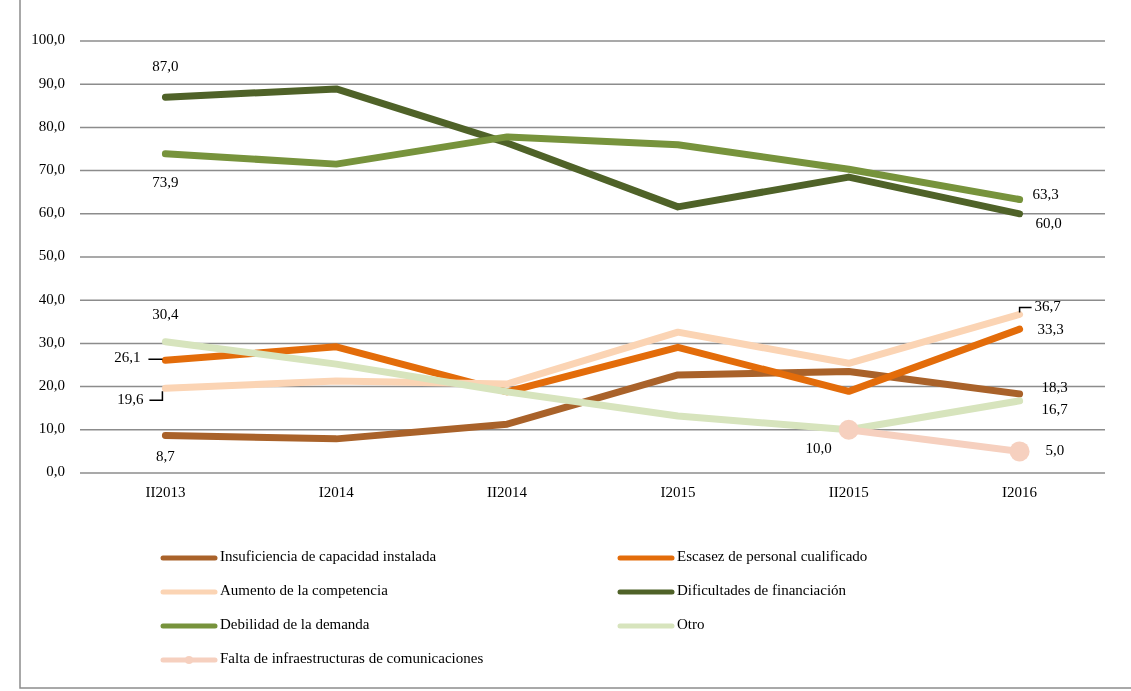  Describe the element at coordinates (336, 492) in the screenshot. I see `x-tick-label: I2014` at that location.